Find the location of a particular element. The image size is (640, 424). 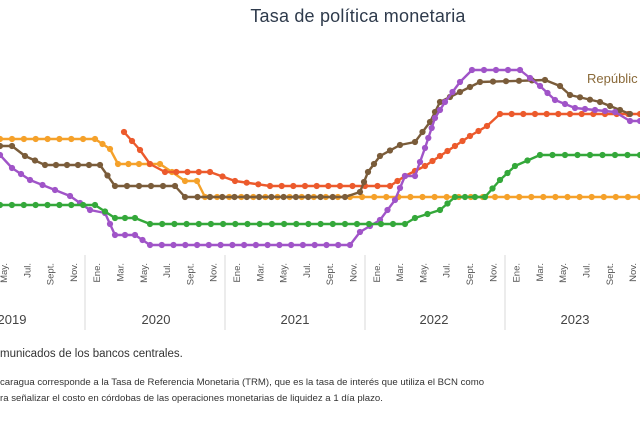

source-note: municados de los bancos centrales. is located at coordinates (91, 354).